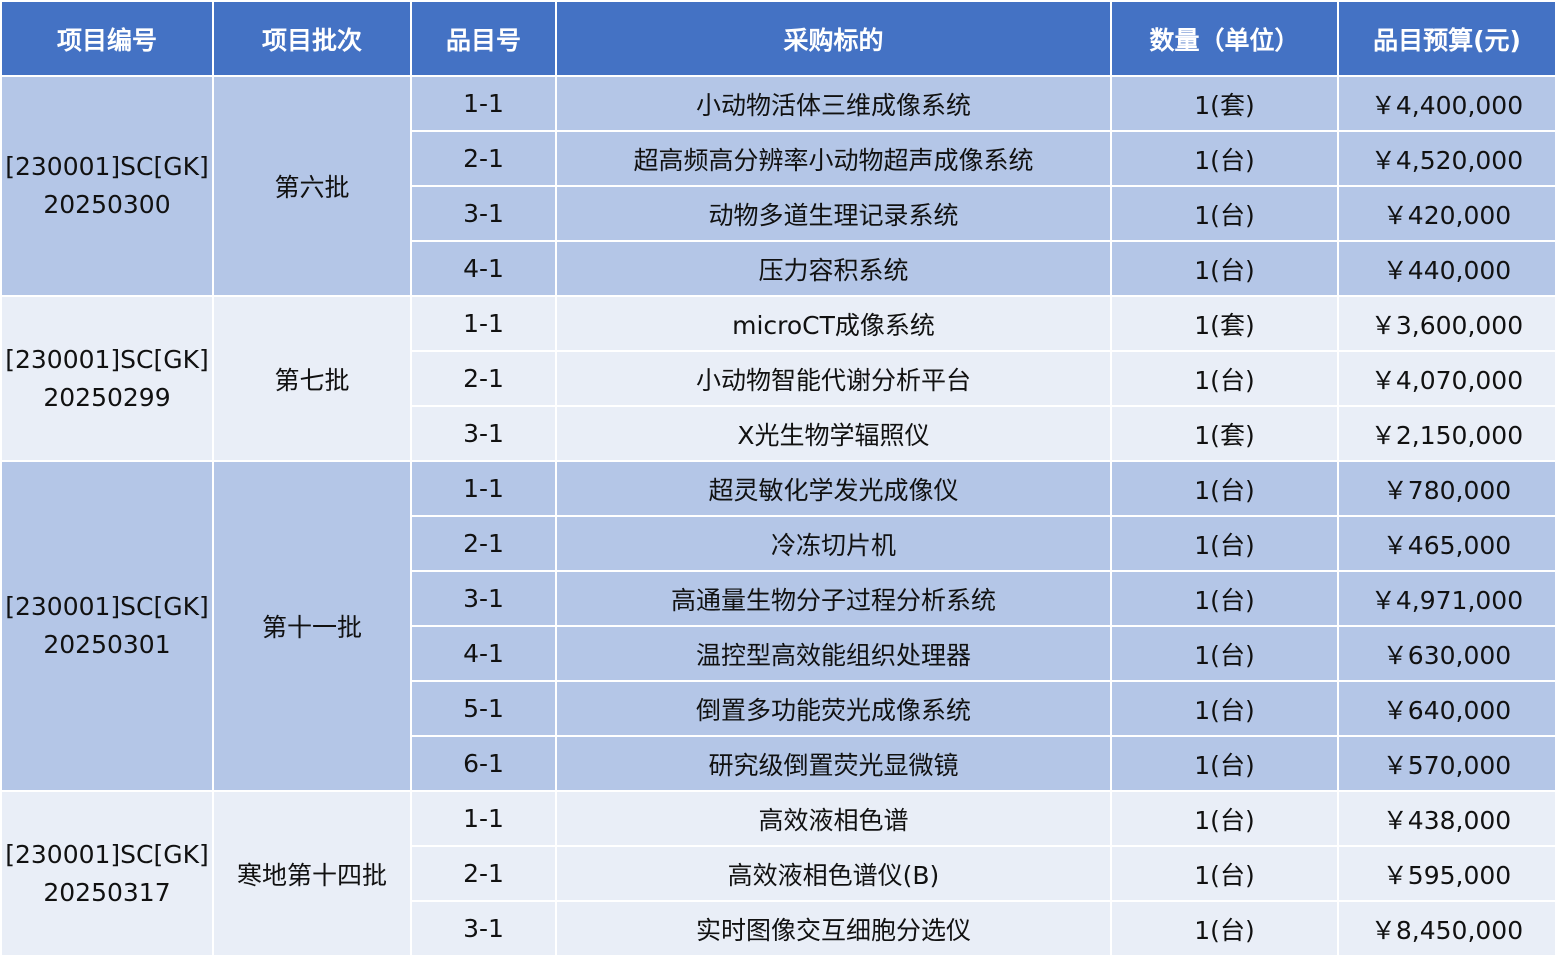 Image resolution: width=1557 pixels, height=957 pixels. What do you see at coordinates (1447, 873) in the screenshot?
I see `budget-cell: ￥595,000` at bounding box center [1447, 873].